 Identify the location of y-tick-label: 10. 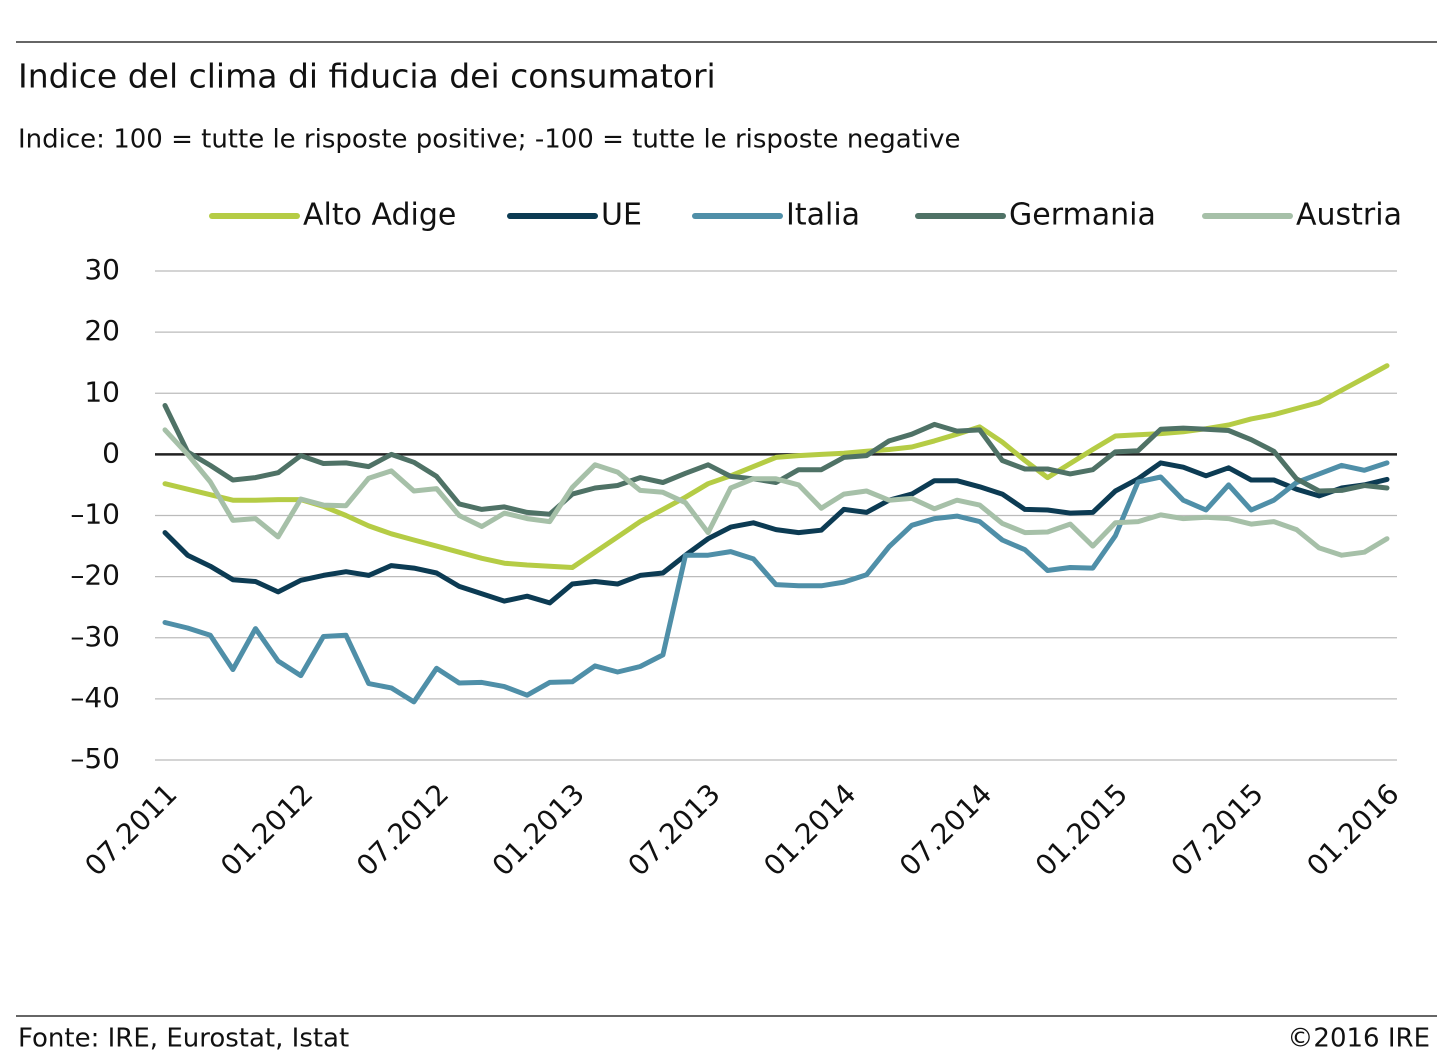
(102, 391).